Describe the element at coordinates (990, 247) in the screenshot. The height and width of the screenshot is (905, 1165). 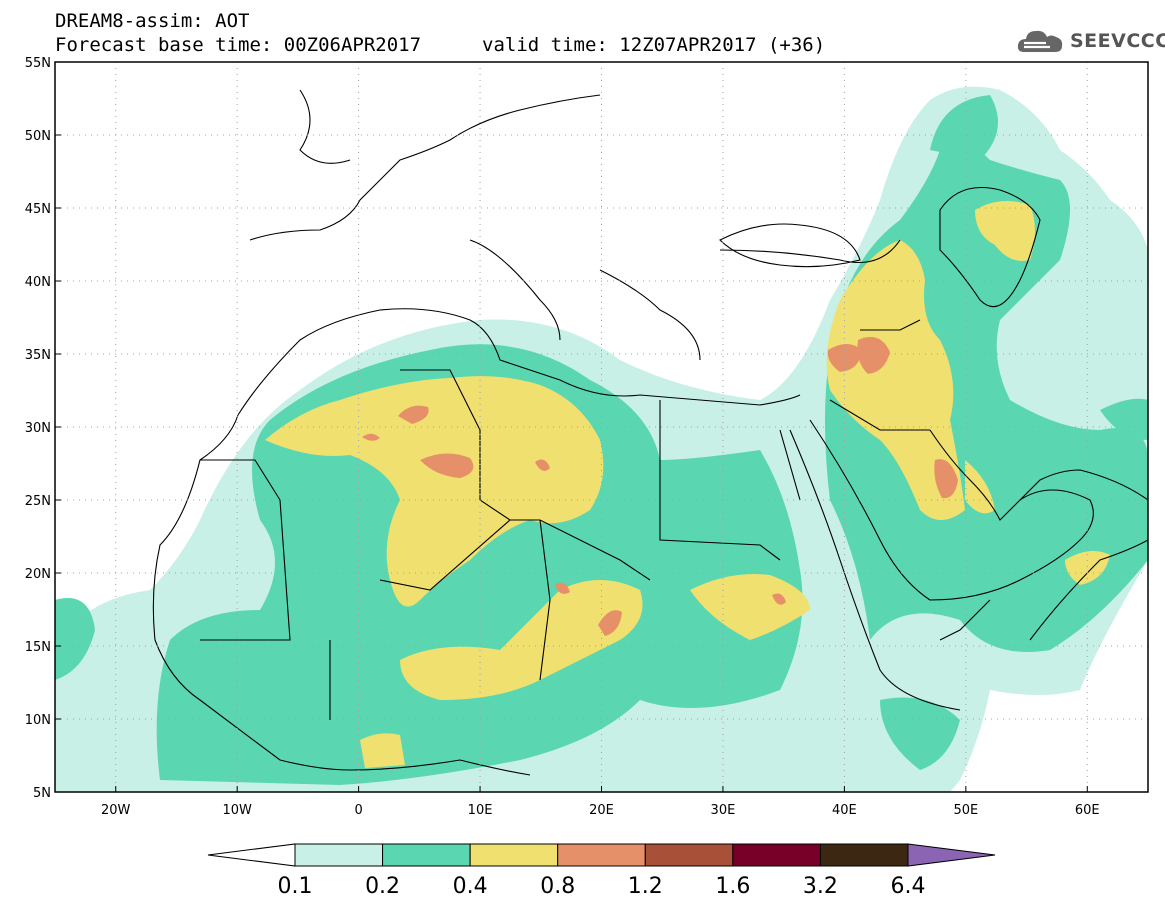
I see `coast-caspian` at that location.